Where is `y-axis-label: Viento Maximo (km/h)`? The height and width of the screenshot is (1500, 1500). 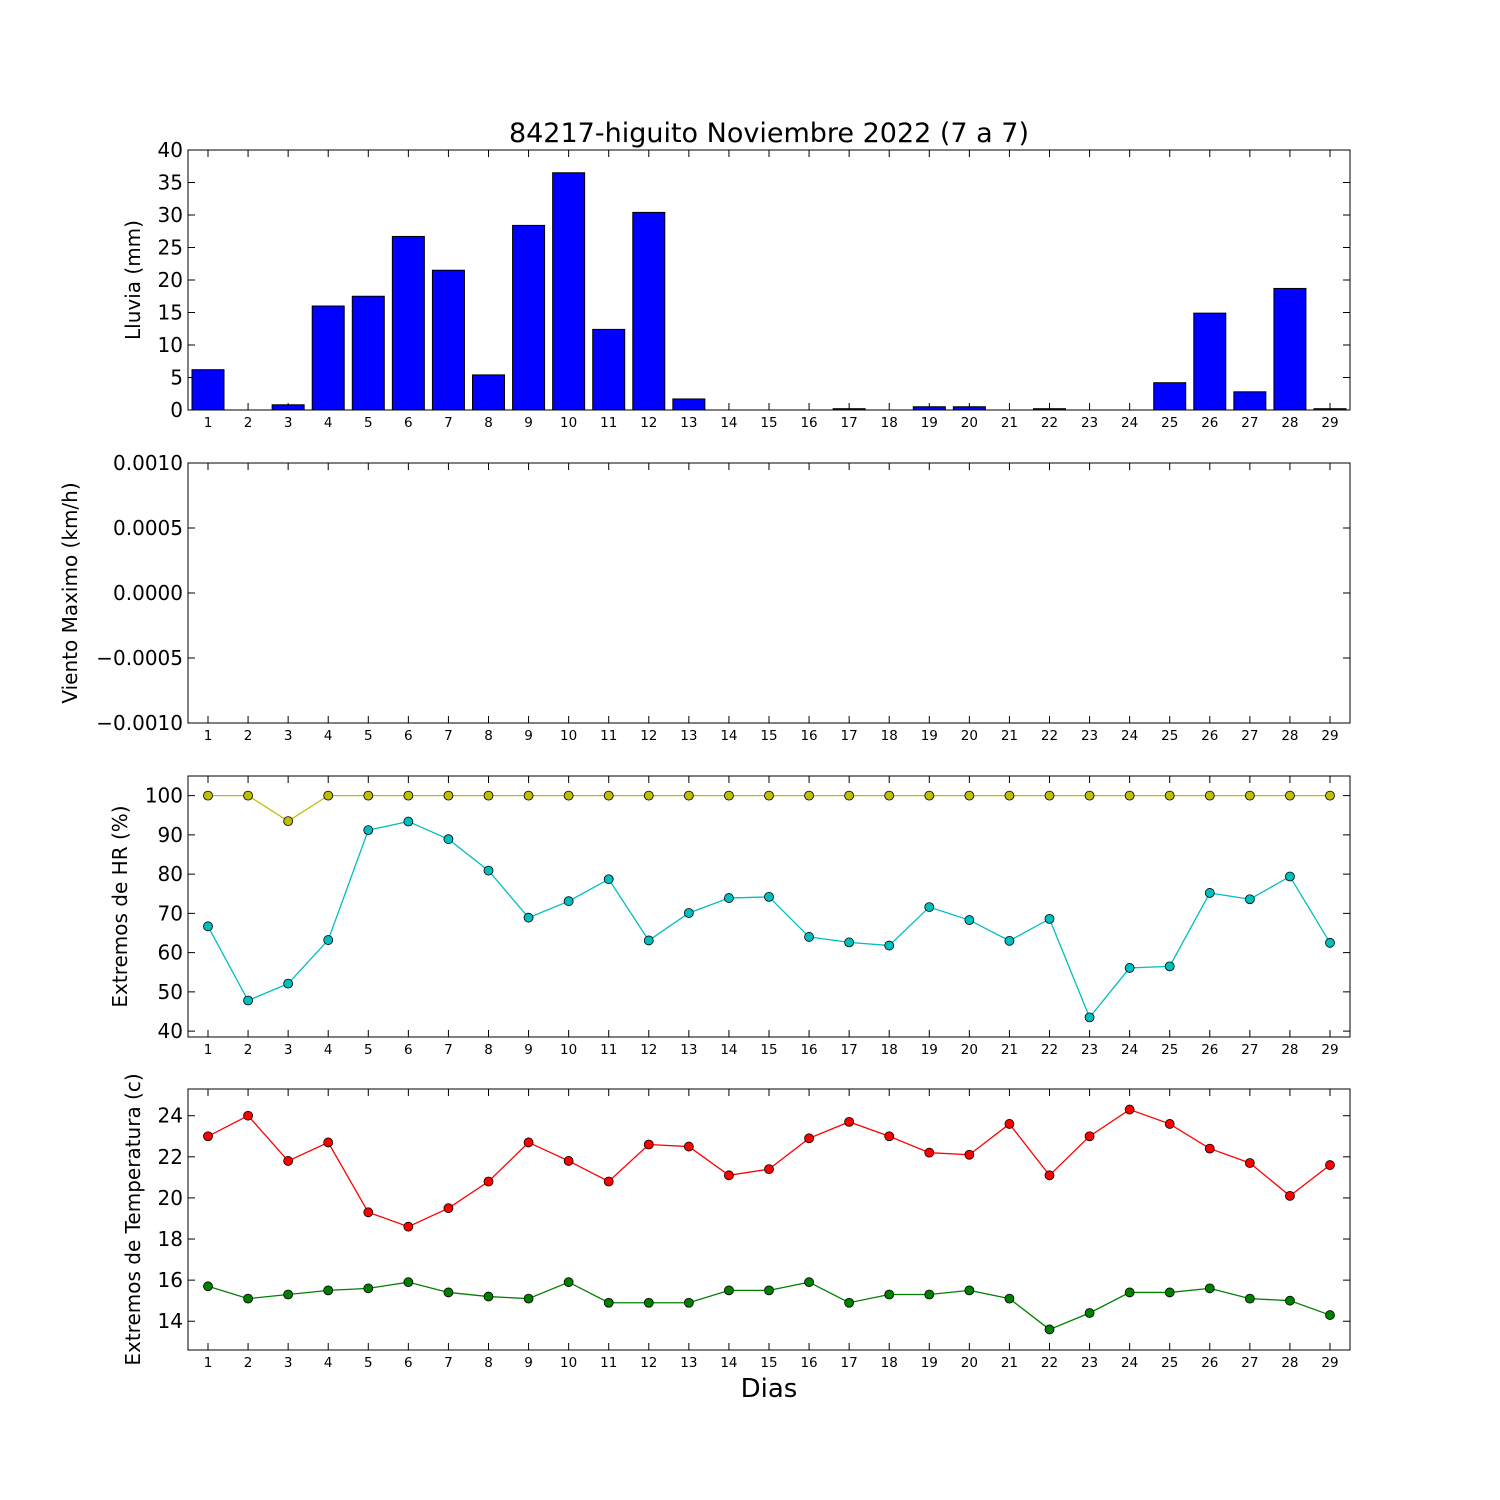 y-axis-label: Viento Maximo (km/h) is located at coordinates (70, 592).